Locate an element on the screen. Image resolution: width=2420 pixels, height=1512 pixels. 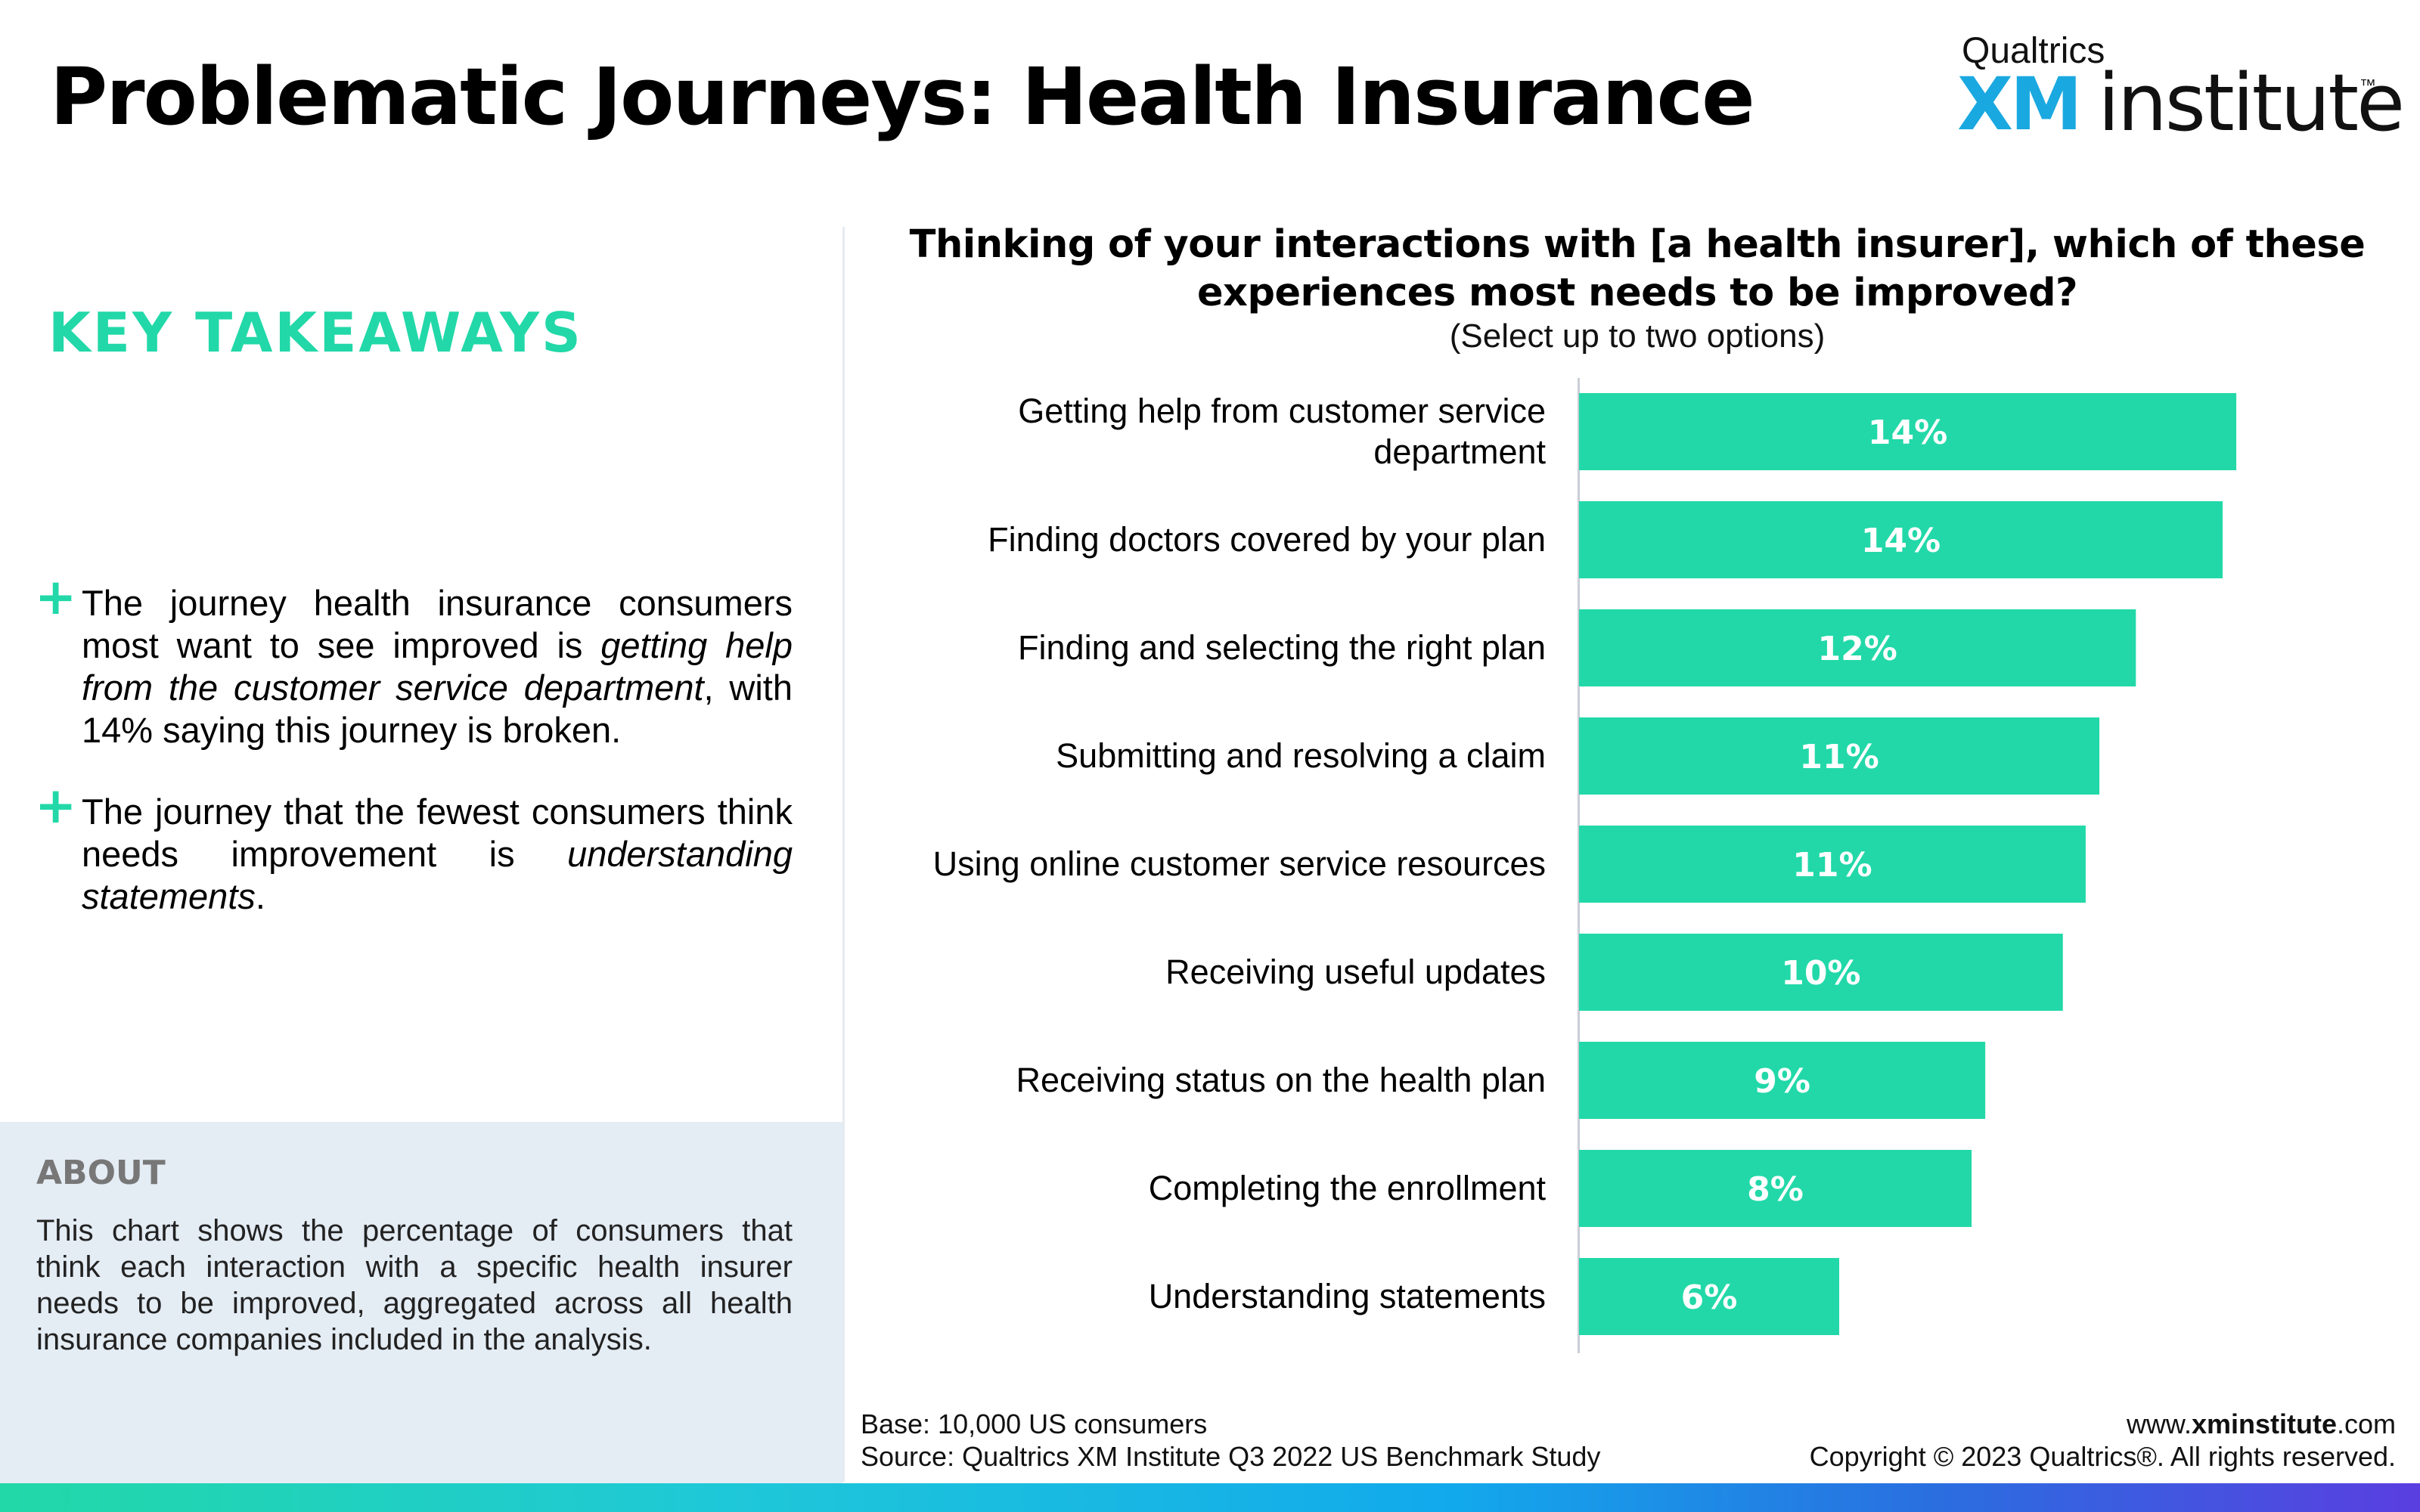
bar-value-label: 12% is located at coordinates (1857, 649).